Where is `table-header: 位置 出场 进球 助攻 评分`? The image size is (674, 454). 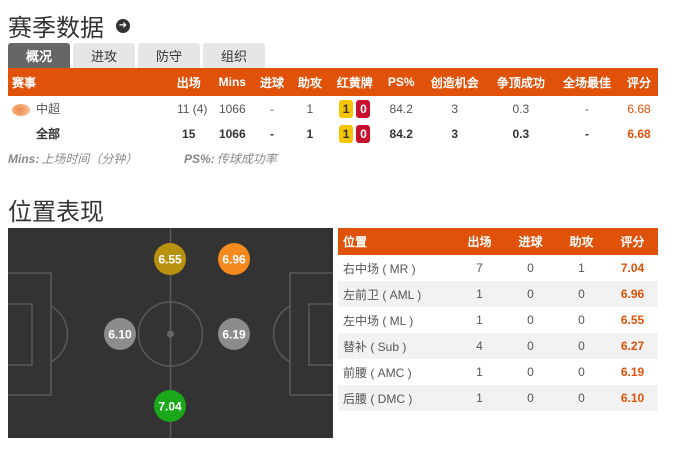 table-header: 位置 出场 进球 助攻 评分 is located at coordinates (498, 241).